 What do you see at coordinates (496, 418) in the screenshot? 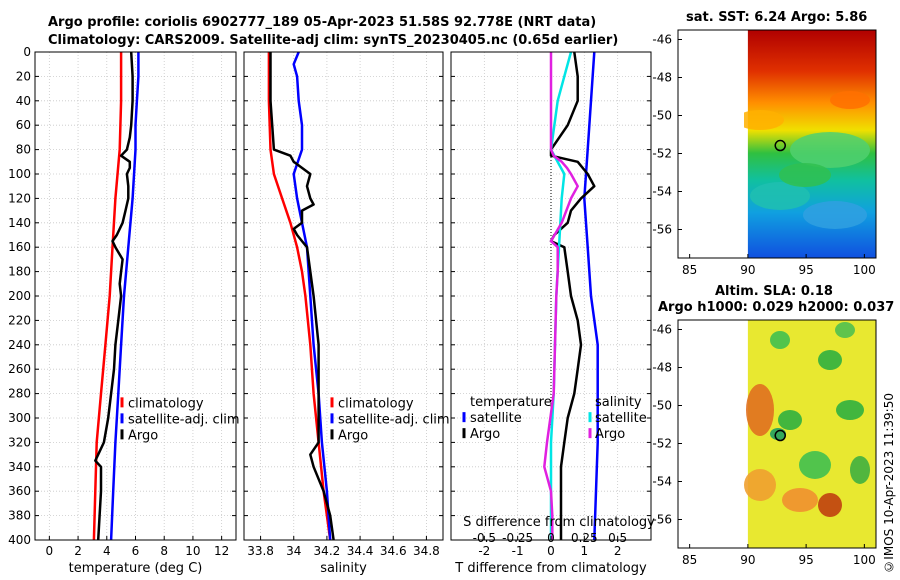
I see `legend-label-temperature-satellite: satellite` at bounding box center [496, 418].